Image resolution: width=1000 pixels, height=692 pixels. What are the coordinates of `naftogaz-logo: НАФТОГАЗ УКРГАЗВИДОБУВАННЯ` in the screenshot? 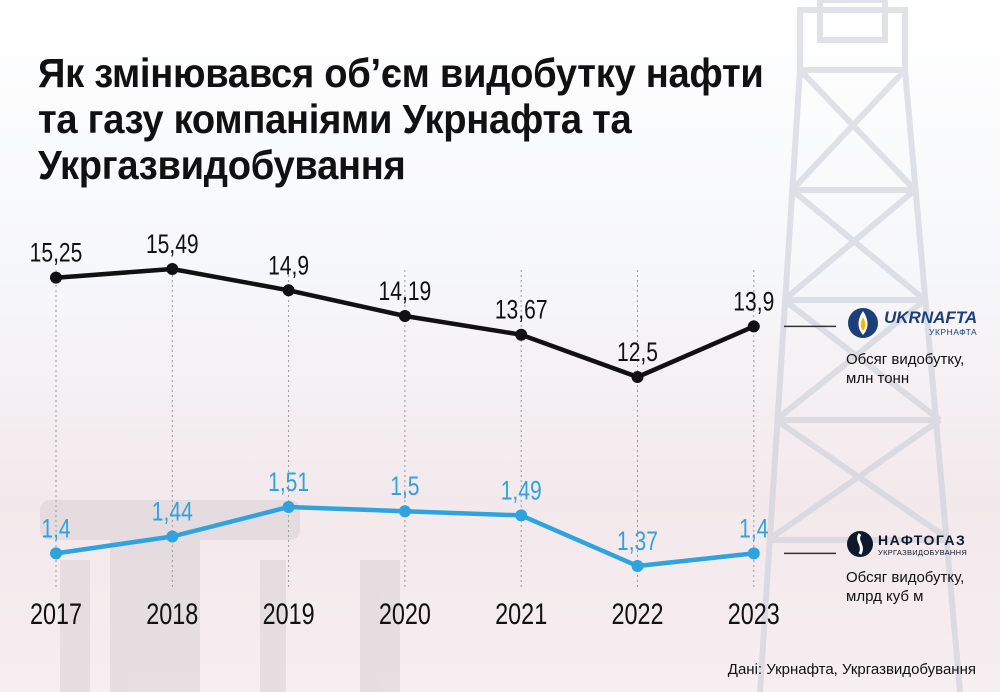 It's located at (921, 544).